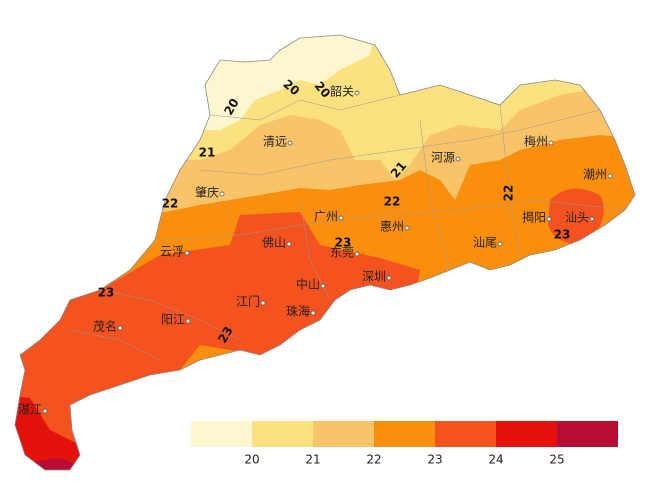 This screenshot has width=650, height=504. What do you see at coordinates (434, 460) in the screenshot?
I see `legend-tick-label: 23` at bounding box center [434, 460].